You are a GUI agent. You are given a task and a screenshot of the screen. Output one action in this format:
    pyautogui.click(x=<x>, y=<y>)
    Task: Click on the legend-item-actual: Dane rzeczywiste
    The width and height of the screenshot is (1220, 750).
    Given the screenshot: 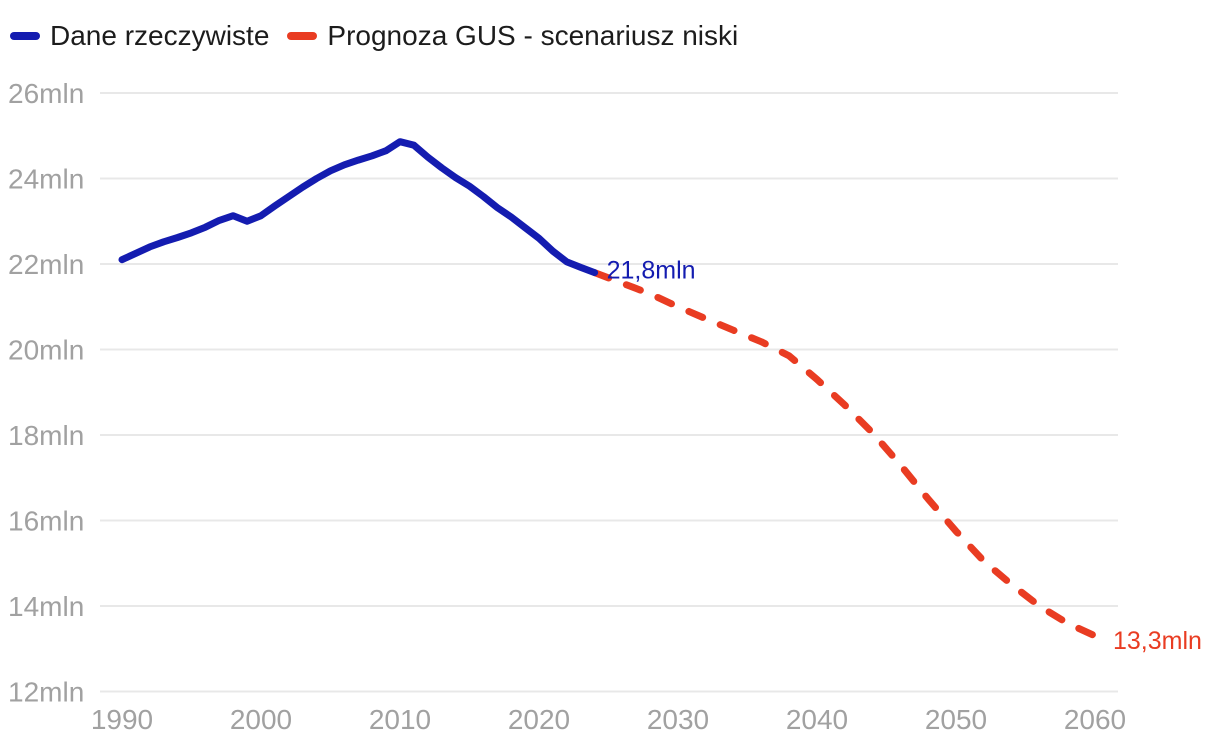 What is the action you would take?
    pyautogui.click(x=139, y=36)
    